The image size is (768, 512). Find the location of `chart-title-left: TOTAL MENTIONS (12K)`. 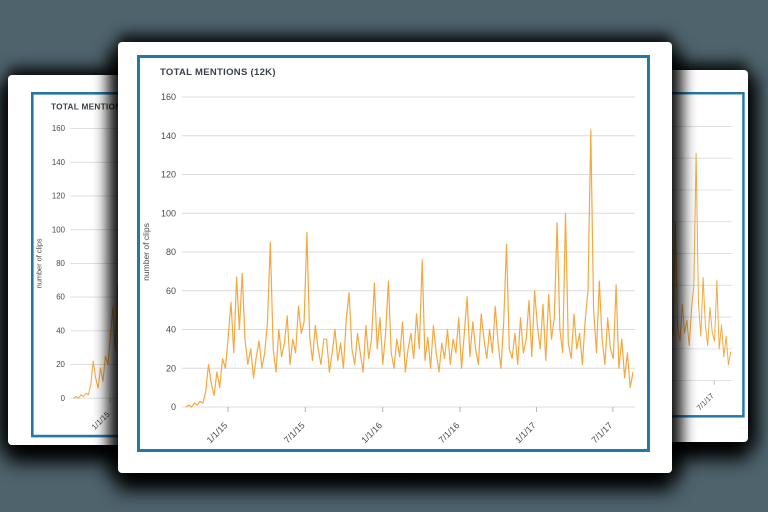

chart-title-left: TOTAL MENTIONS (12K) is located at coordinates (101, 107).